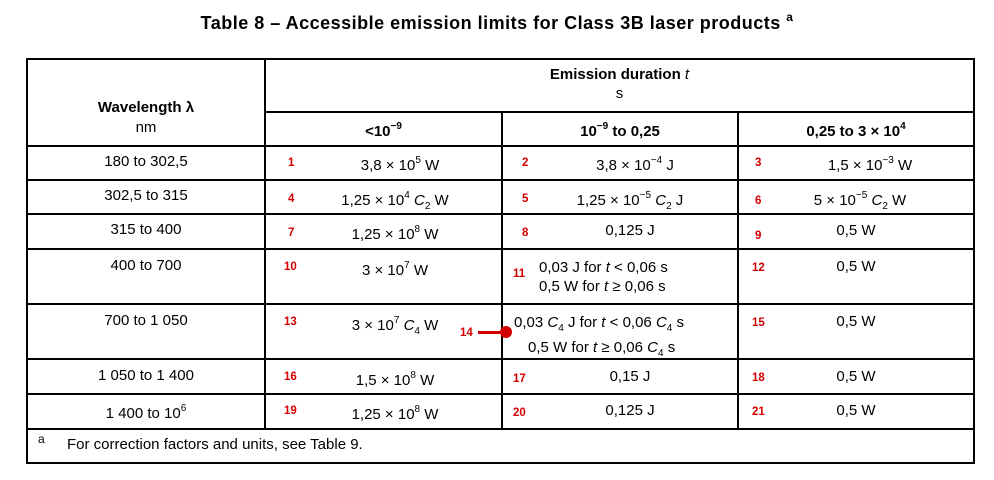 The image size is (994, 480). I want to click on limit-value: 5 × 10−5 C2 W, so click(860, 201).